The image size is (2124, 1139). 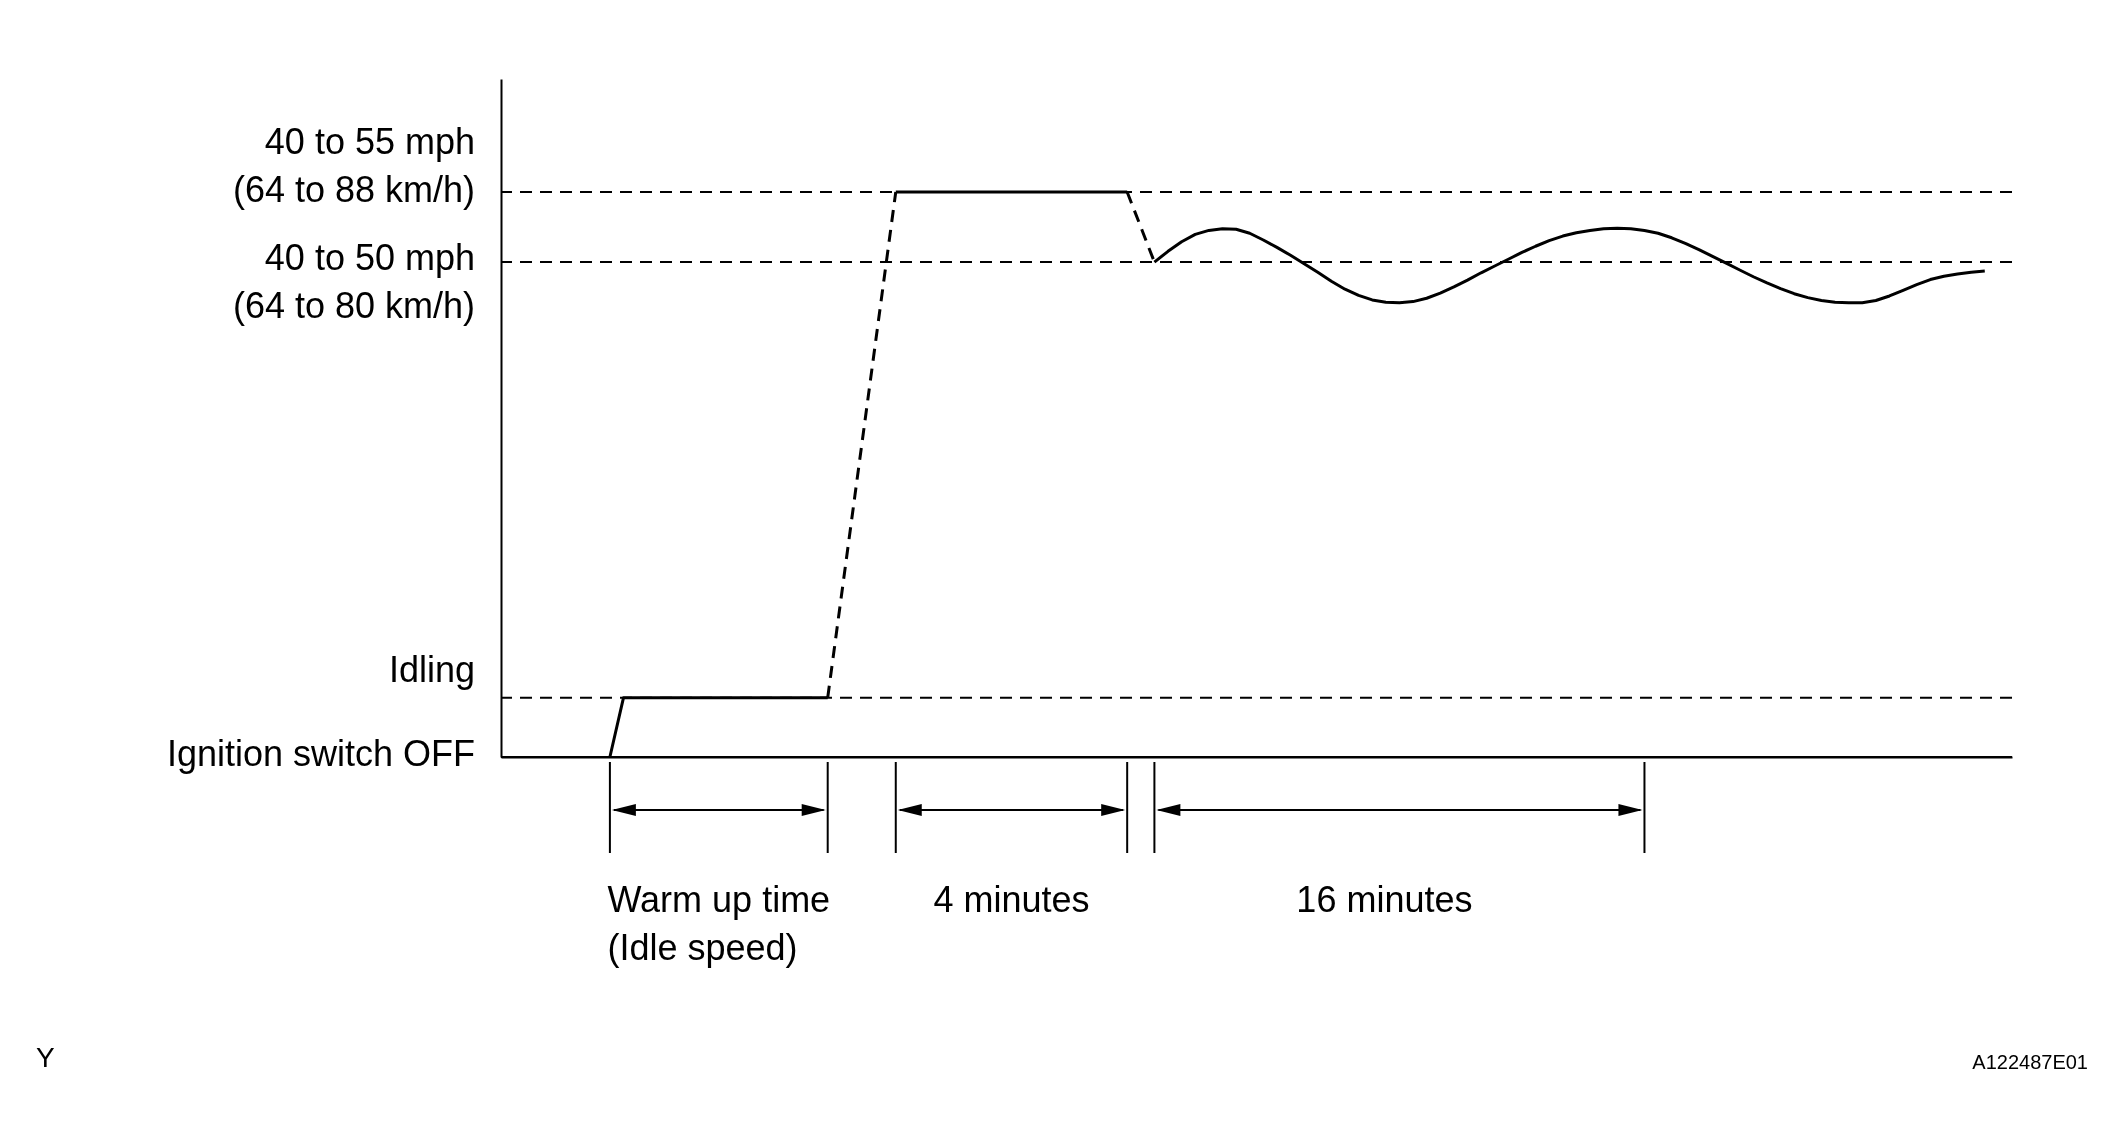 What do you see at coordinates (353, 282) in the screenshot?
I see `ref-line-label: 40 to 50 mph (64 to 80 km/h)` at bounding box center [353, 282].